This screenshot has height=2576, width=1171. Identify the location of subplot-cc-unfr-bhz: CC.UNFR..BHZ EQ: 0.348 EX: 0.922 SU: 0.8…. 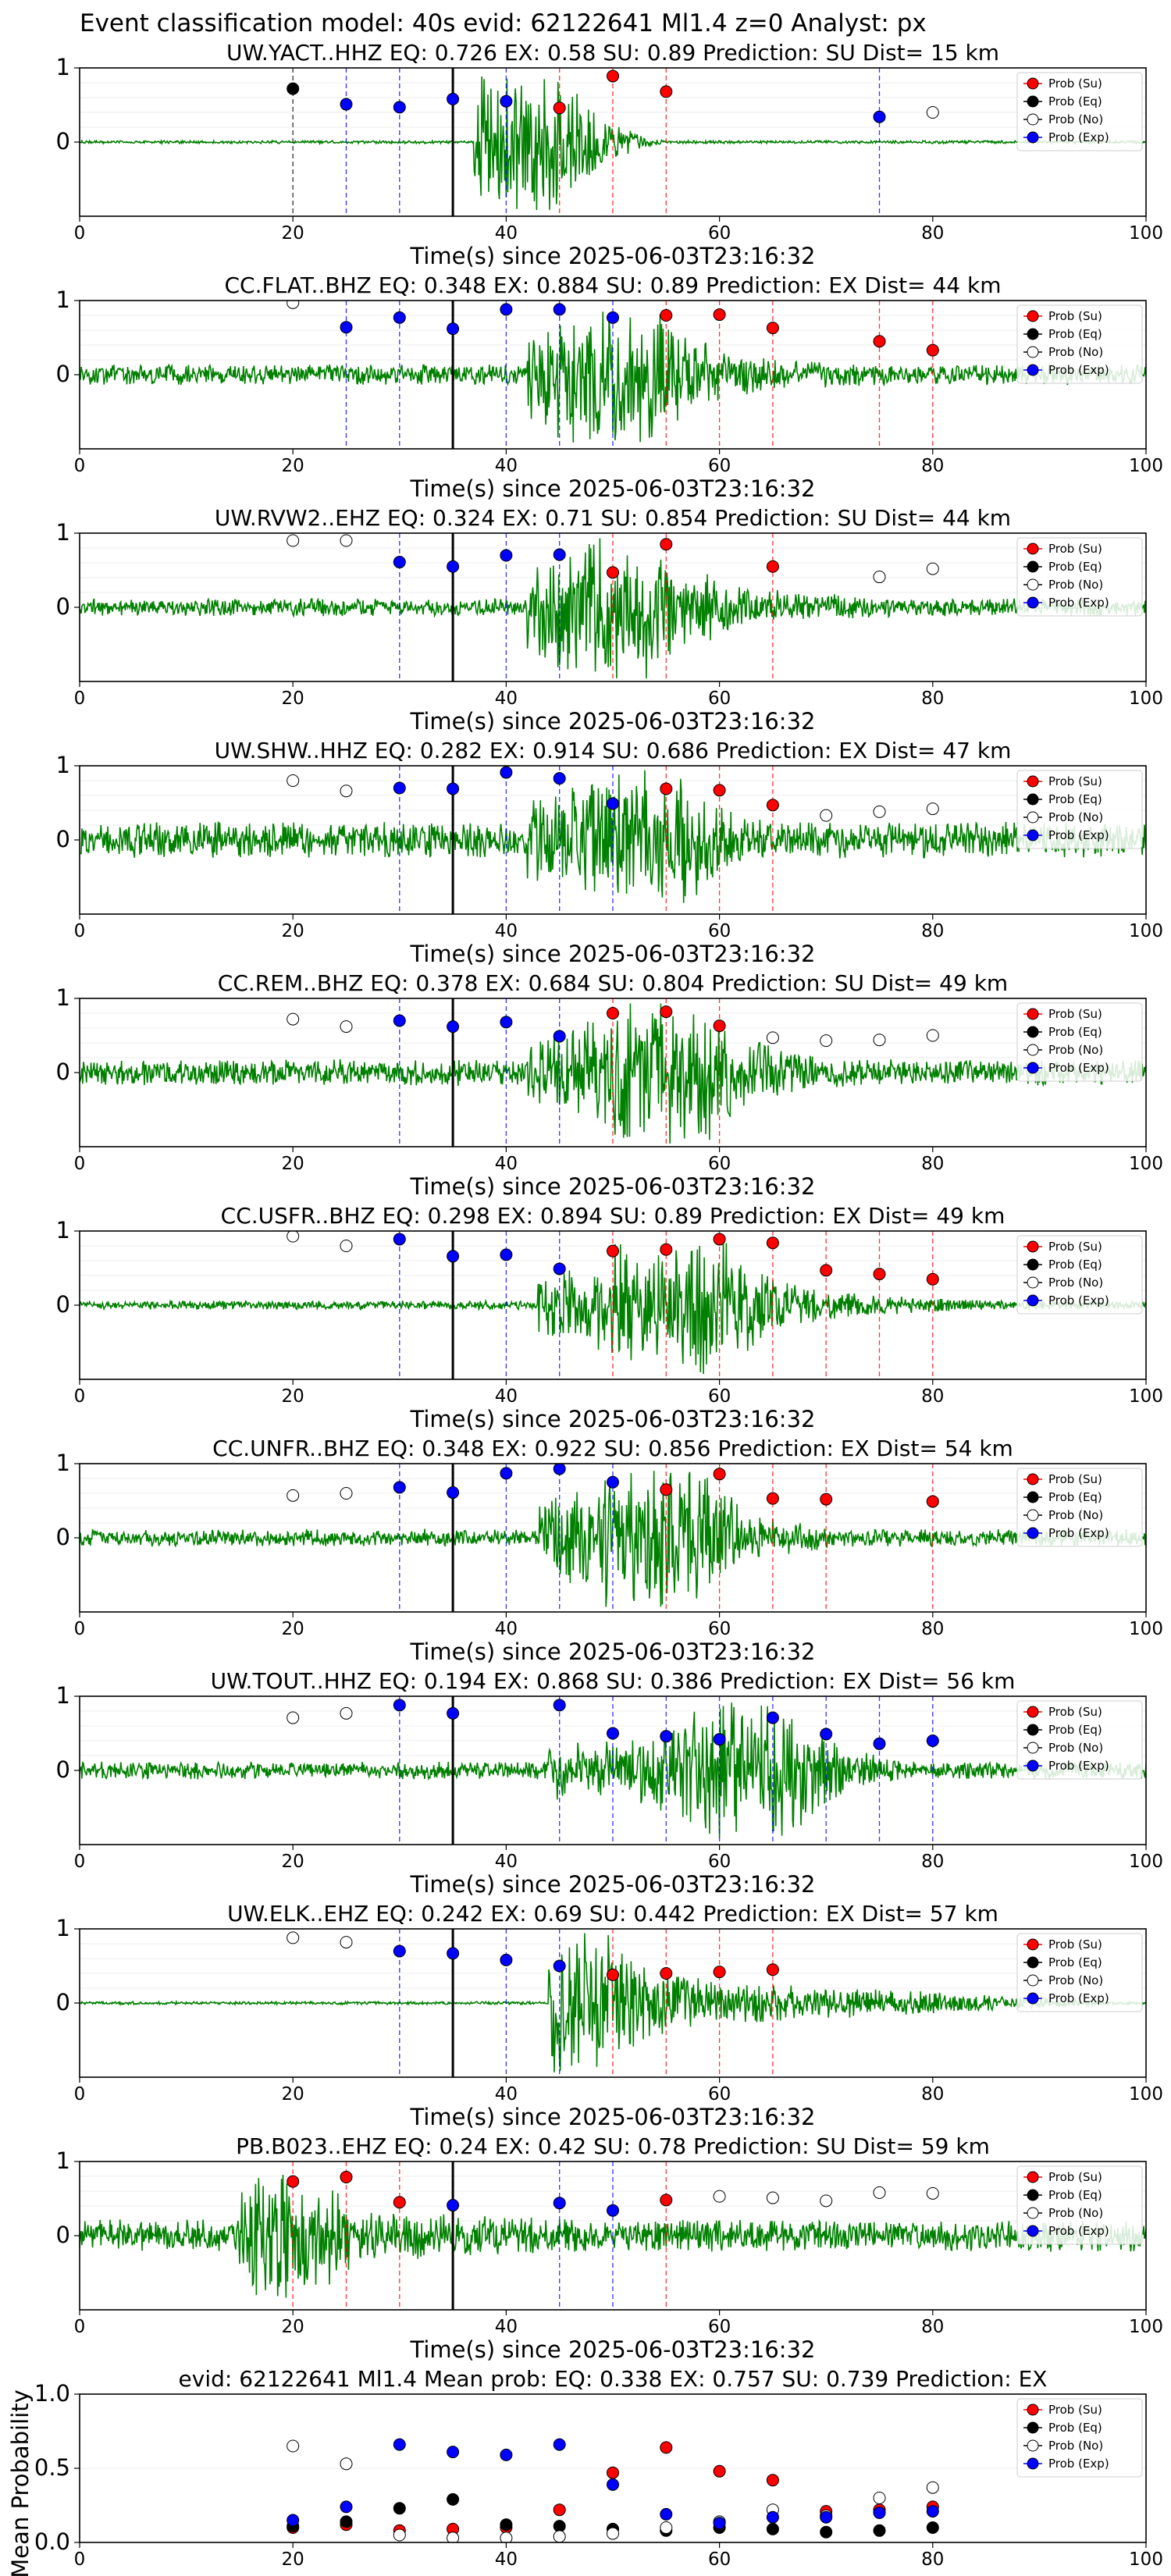
(609, 1550).